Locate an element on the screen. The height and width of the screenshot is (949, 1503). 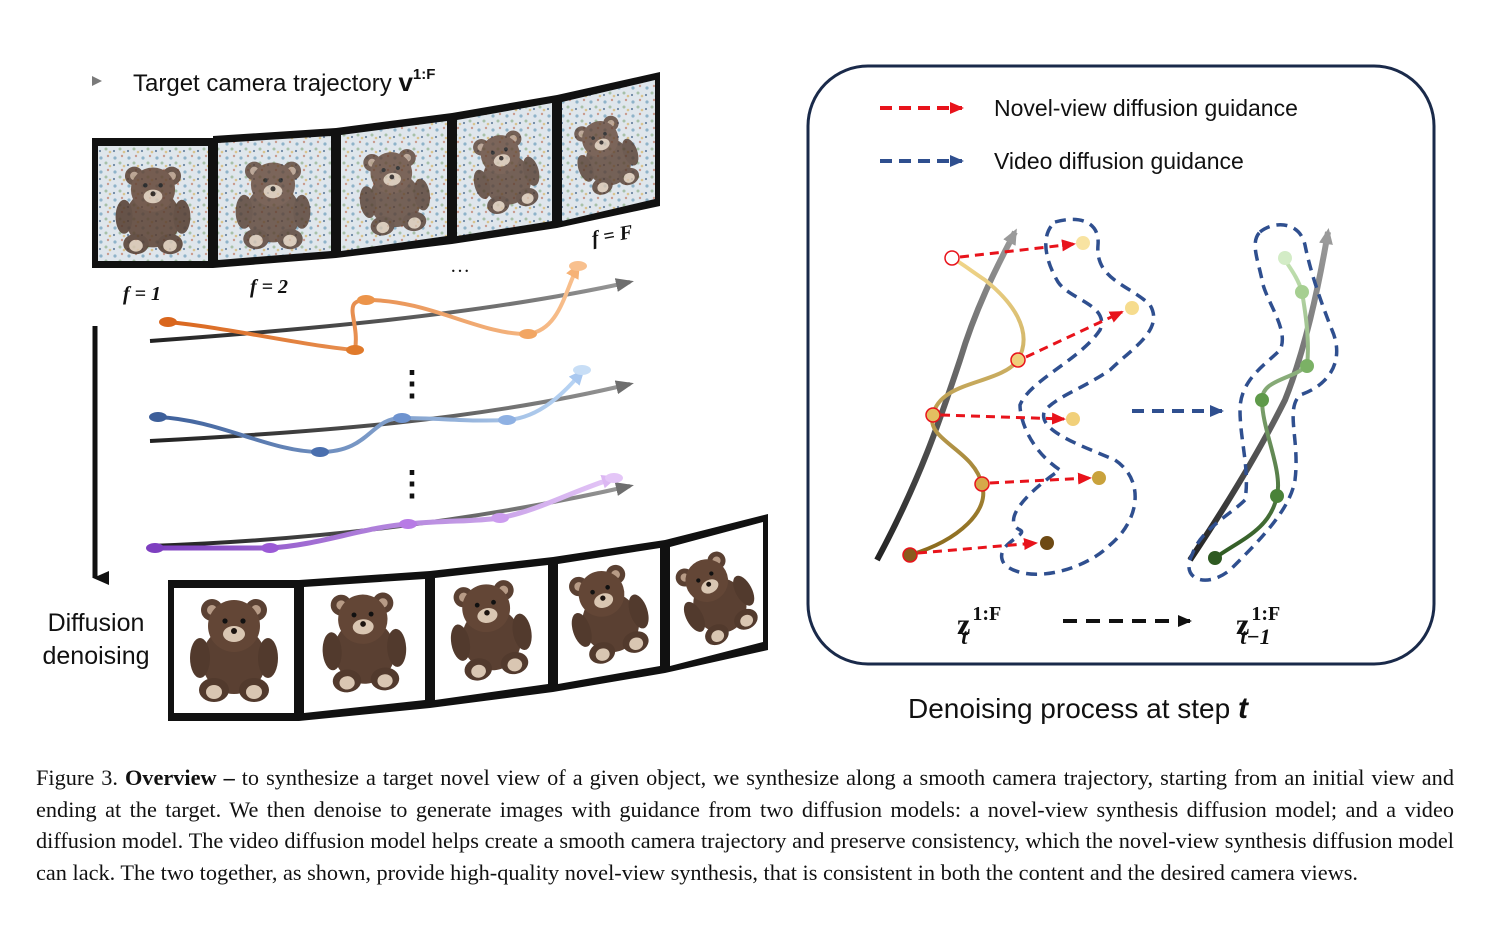
clean-film-strip is located at coordinates (468, 617).